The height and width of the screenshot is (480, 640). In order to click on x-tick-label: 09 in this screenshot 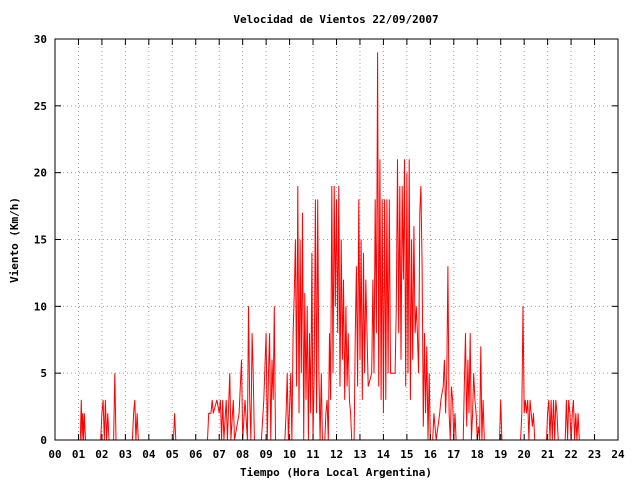, I will do `click(266, 454)`.